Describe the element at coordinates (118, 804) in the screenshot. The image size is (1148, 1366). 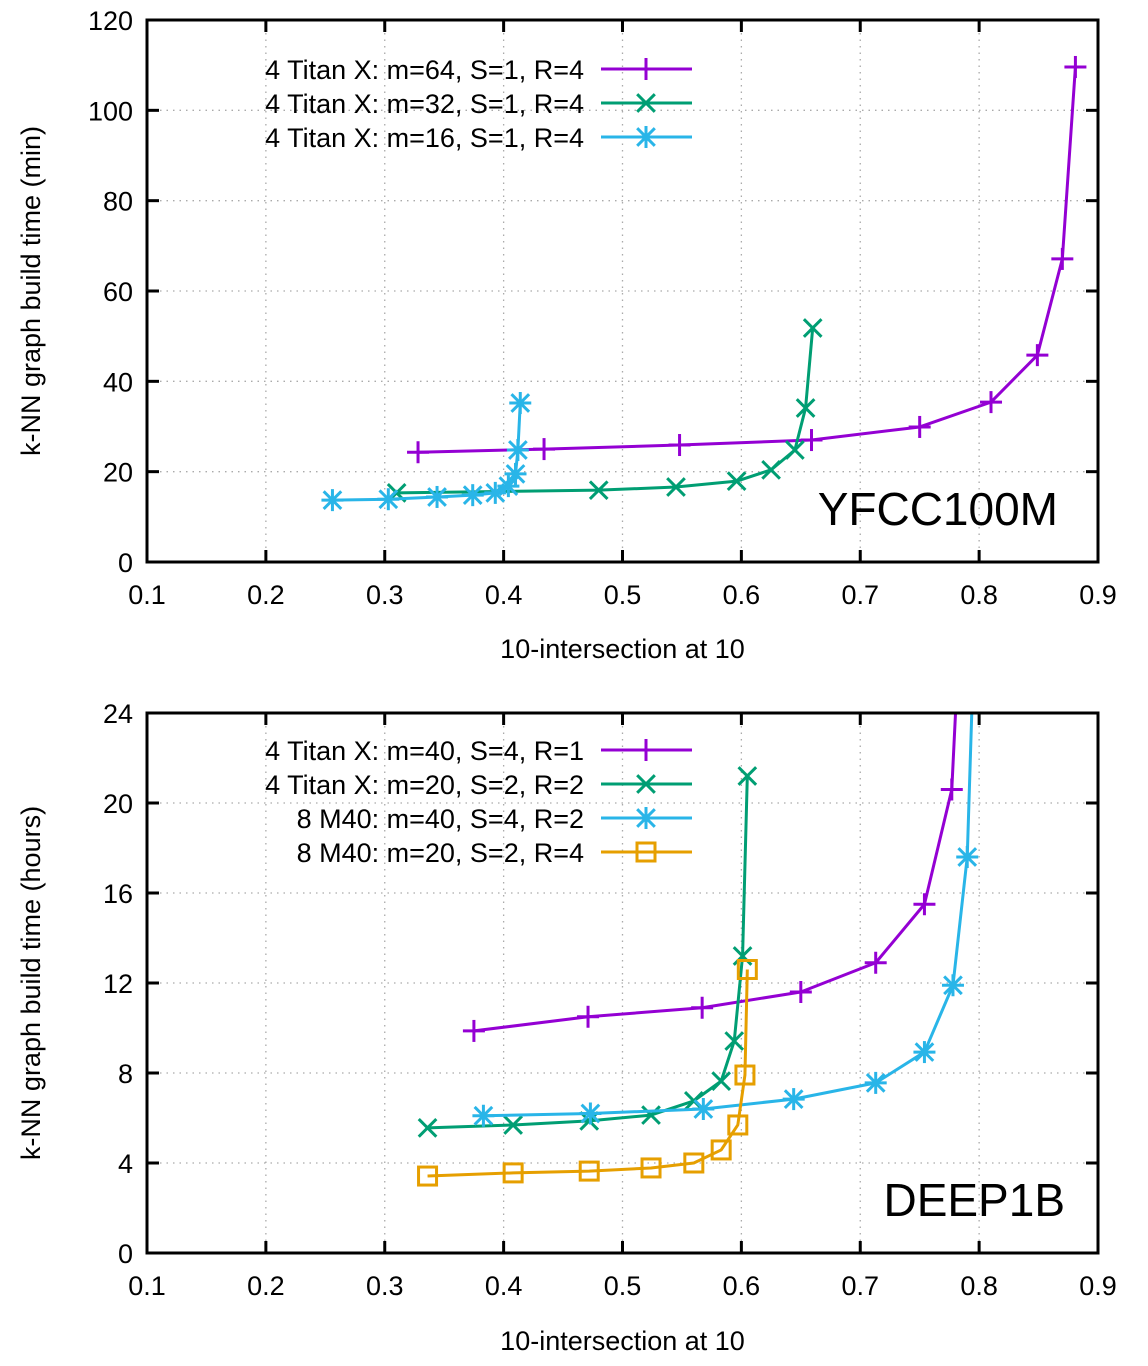
I see `chart-2-ytick-label: 20` at that location.